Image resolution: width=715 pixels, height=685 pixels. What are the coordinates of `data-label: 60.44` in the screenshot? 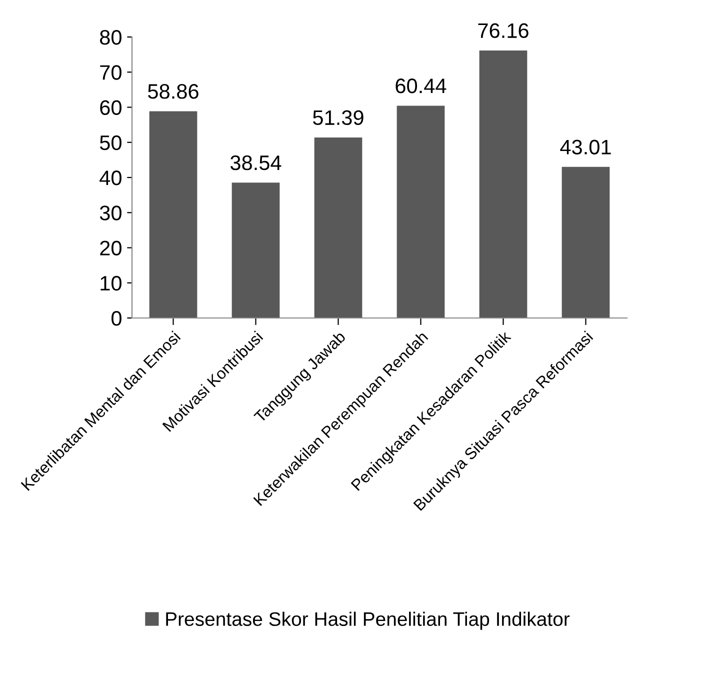 It's located at (421, 86).